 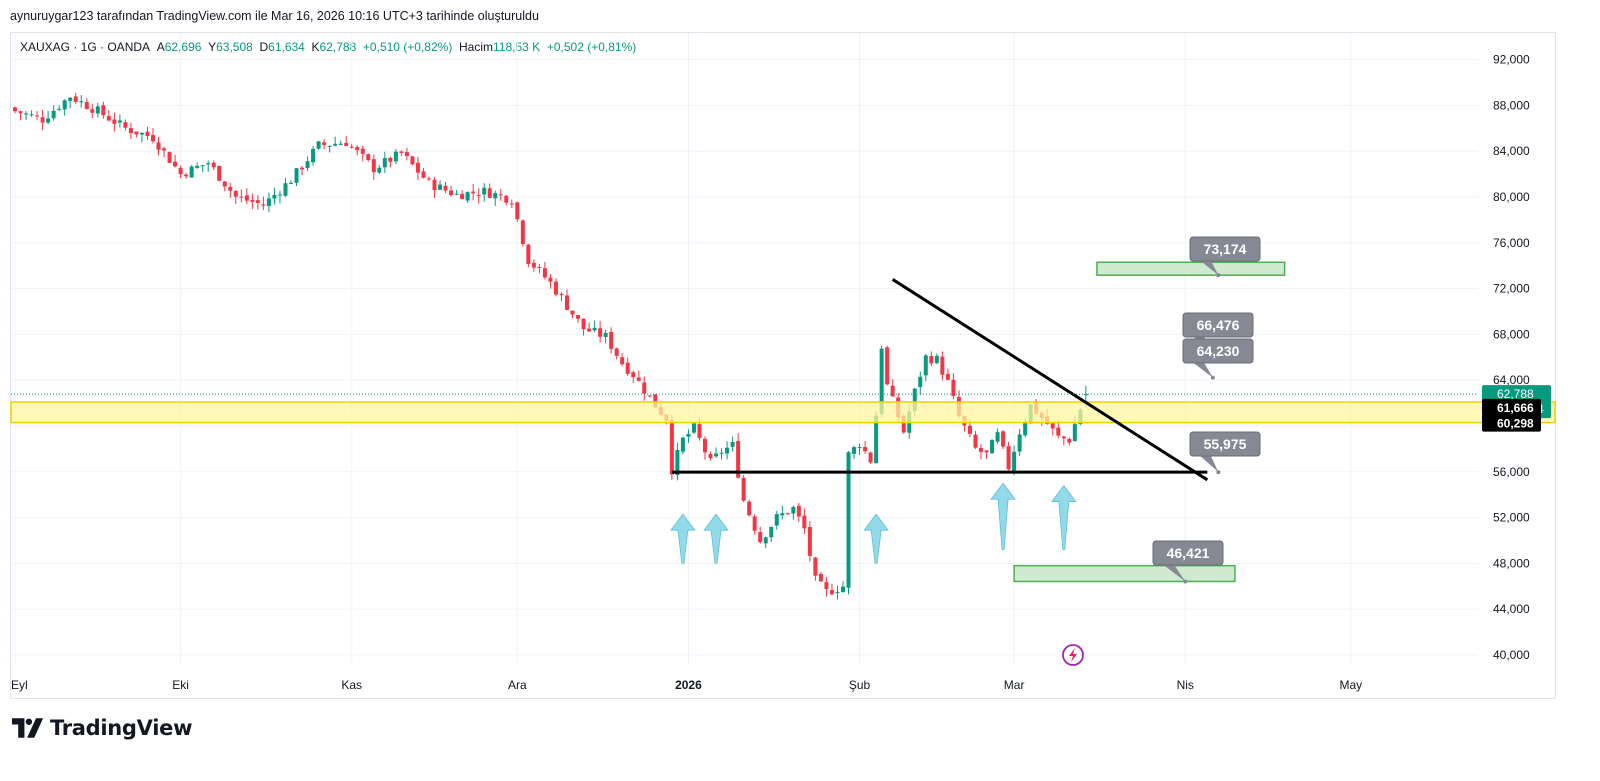 What do you see at coordinates (1511, 197) in the screenshot?
I see `y-tick-label: 80,000` at bounding box center [1511, 197].